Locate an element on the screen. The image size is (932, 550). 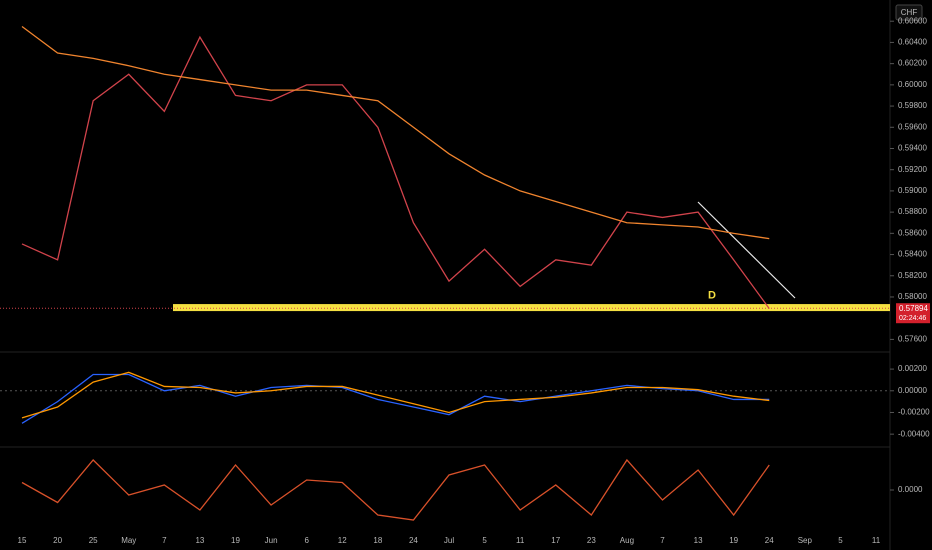
x-tick-label: Aug is located at coordinates (627, 540).